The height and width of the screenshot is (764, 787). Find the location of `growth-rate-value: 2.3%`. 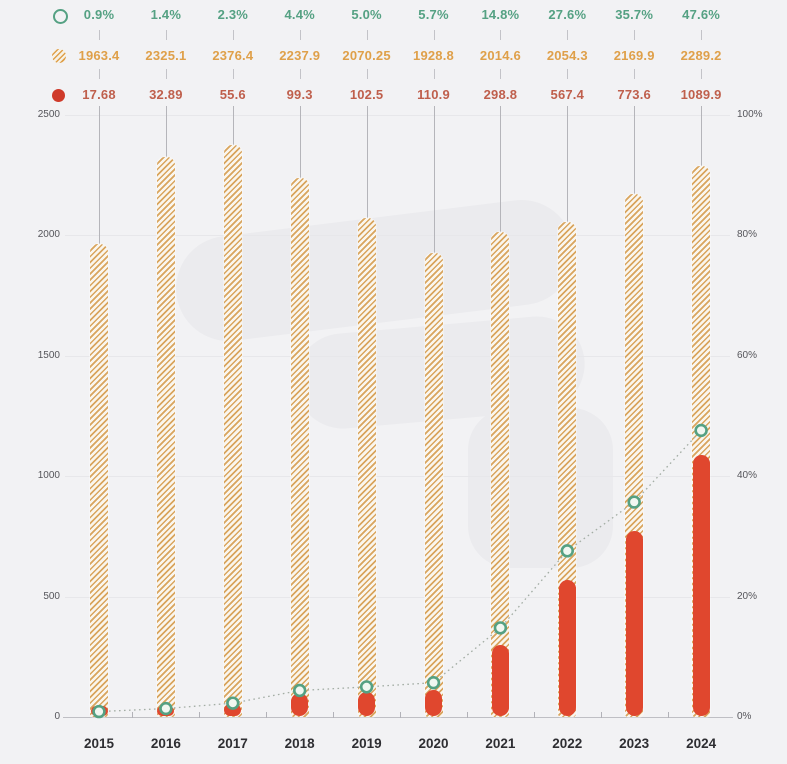

growth-rate-value: 2.3% is located at coordinates (233, 14).